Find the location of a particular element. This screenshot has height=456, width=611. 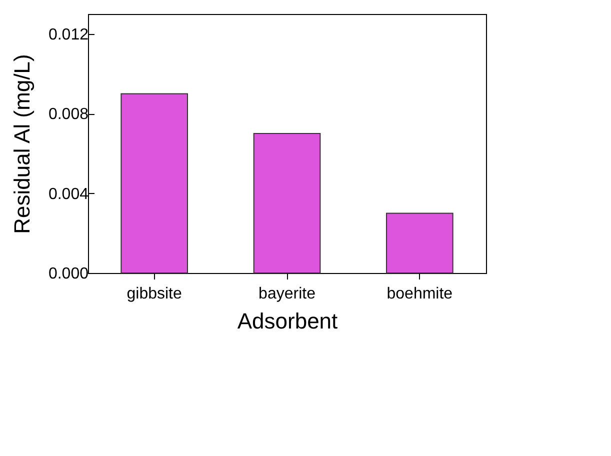

y-tick-label: 0.008 is located at coordinates (68, 115).